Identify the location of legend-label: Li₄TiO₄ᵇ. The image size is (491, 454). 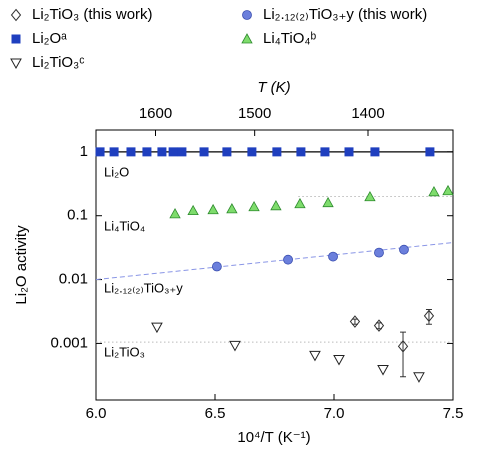
(290, 38).